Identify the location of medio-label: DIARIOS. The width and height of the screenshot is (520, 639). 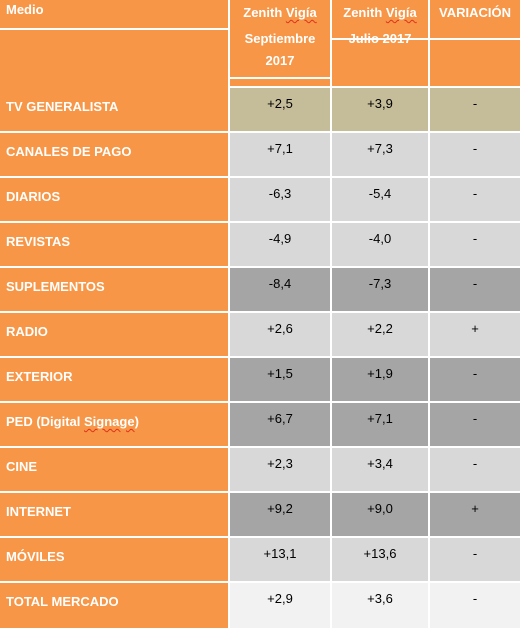
(33, 196).